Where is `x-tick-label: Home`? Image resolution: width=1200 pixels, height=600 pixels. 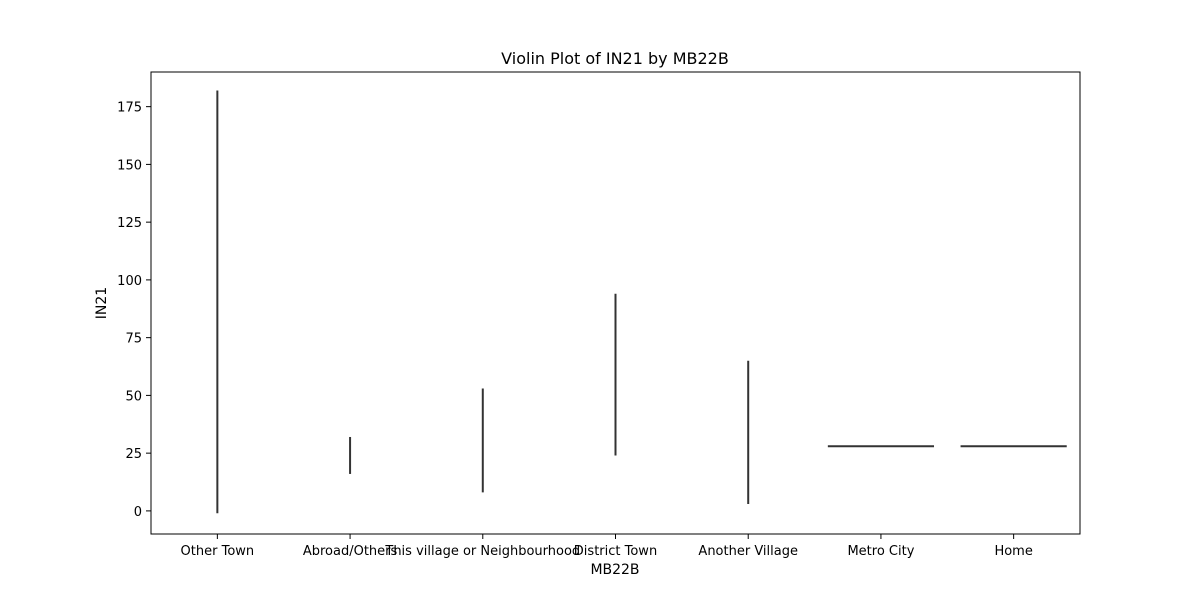
x-tick-label: Home is located at coordinates (1013, 551).